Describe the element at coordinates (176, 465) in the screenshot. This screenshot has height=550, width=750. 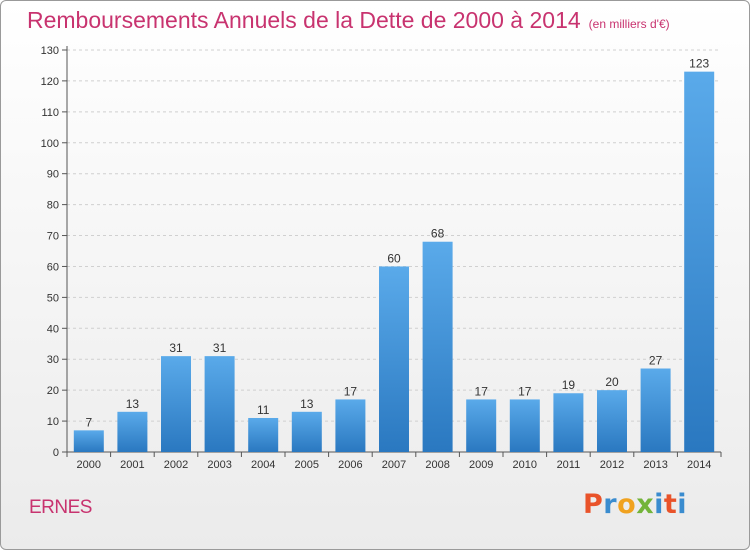
I see `x-tick-label-2002: 2002` at that location.